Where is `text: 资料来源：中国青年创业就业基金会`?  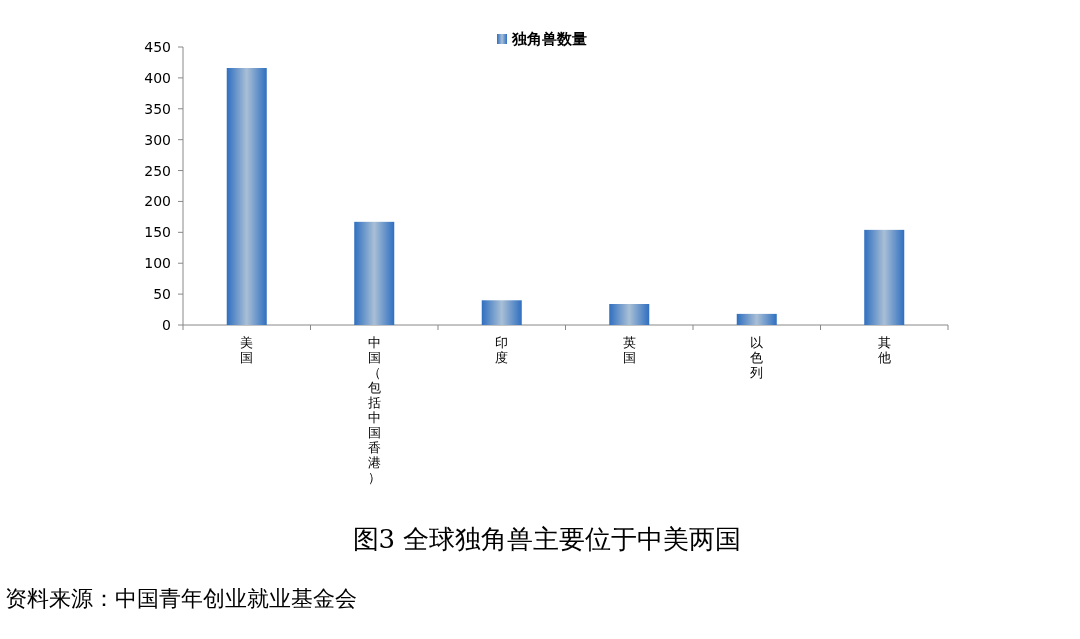 text: 资料来源：中国青年创业就业基金会 is located at coordinates (181, 598).